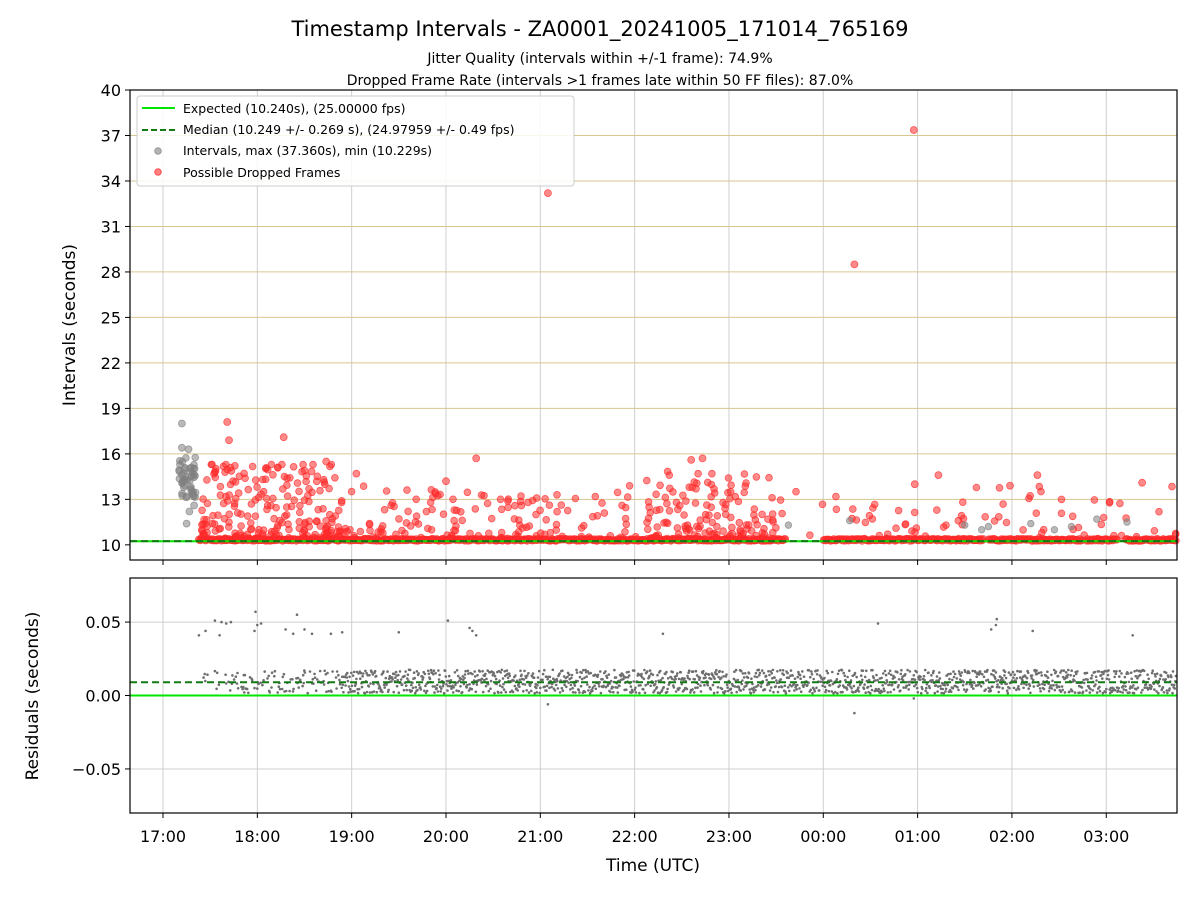  I want to click on x-tick-label: 20:00, so click(446, 836).